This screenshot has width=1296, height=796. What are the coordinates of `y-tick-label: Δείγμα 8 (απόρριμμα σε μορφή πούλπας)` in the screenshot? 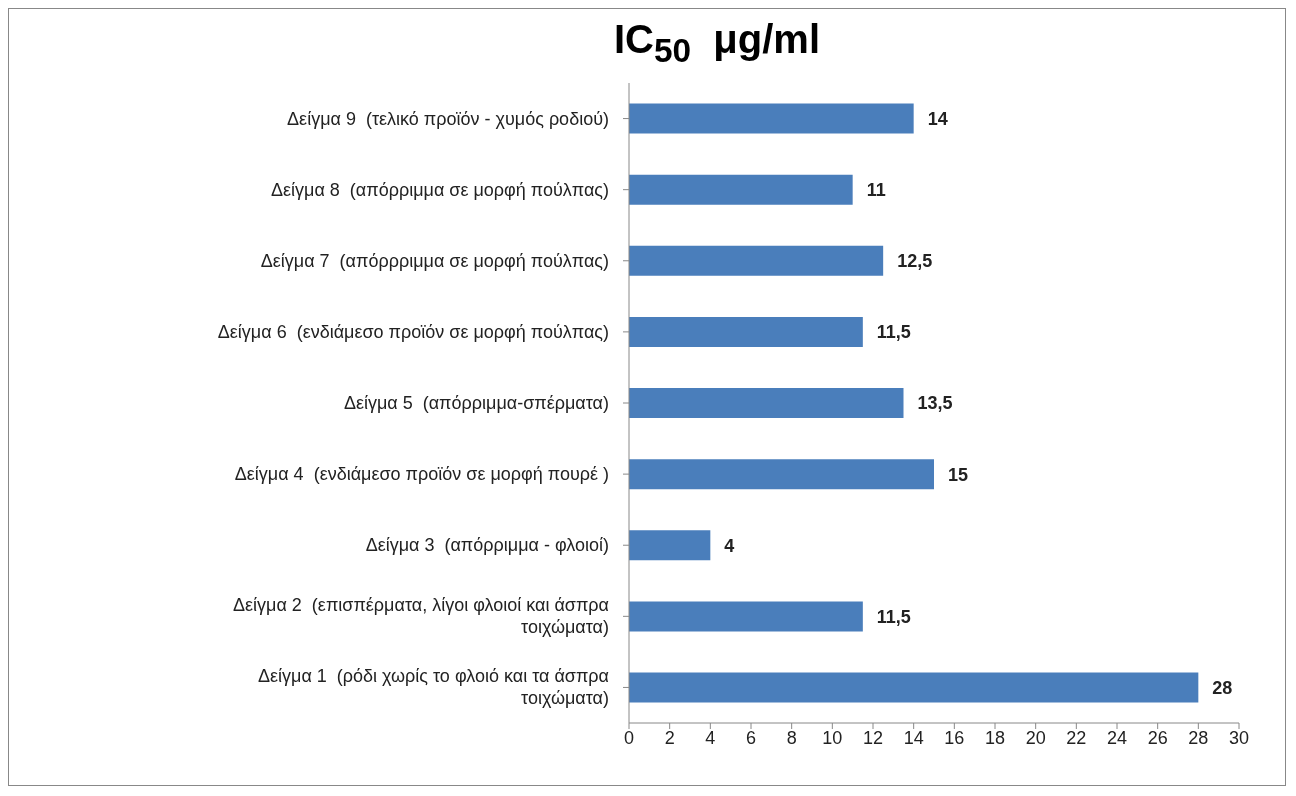 It's located at (440, 189).